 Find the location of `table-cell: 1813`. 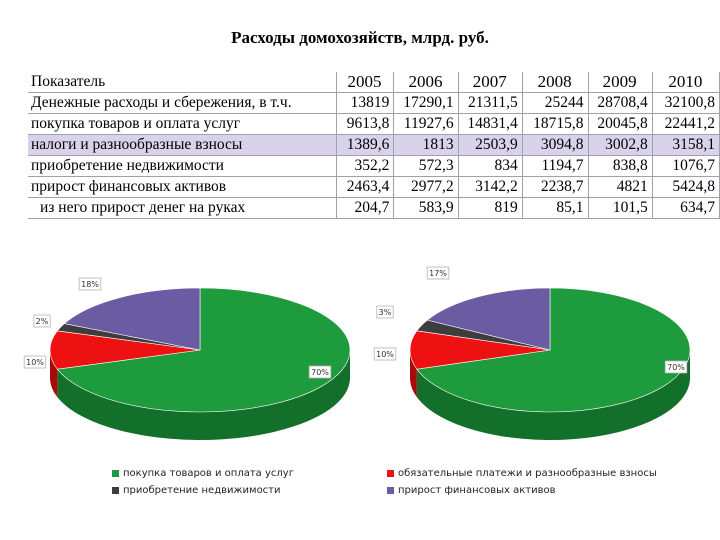

table-cell: 1813 is located at coordinates (426, 145).